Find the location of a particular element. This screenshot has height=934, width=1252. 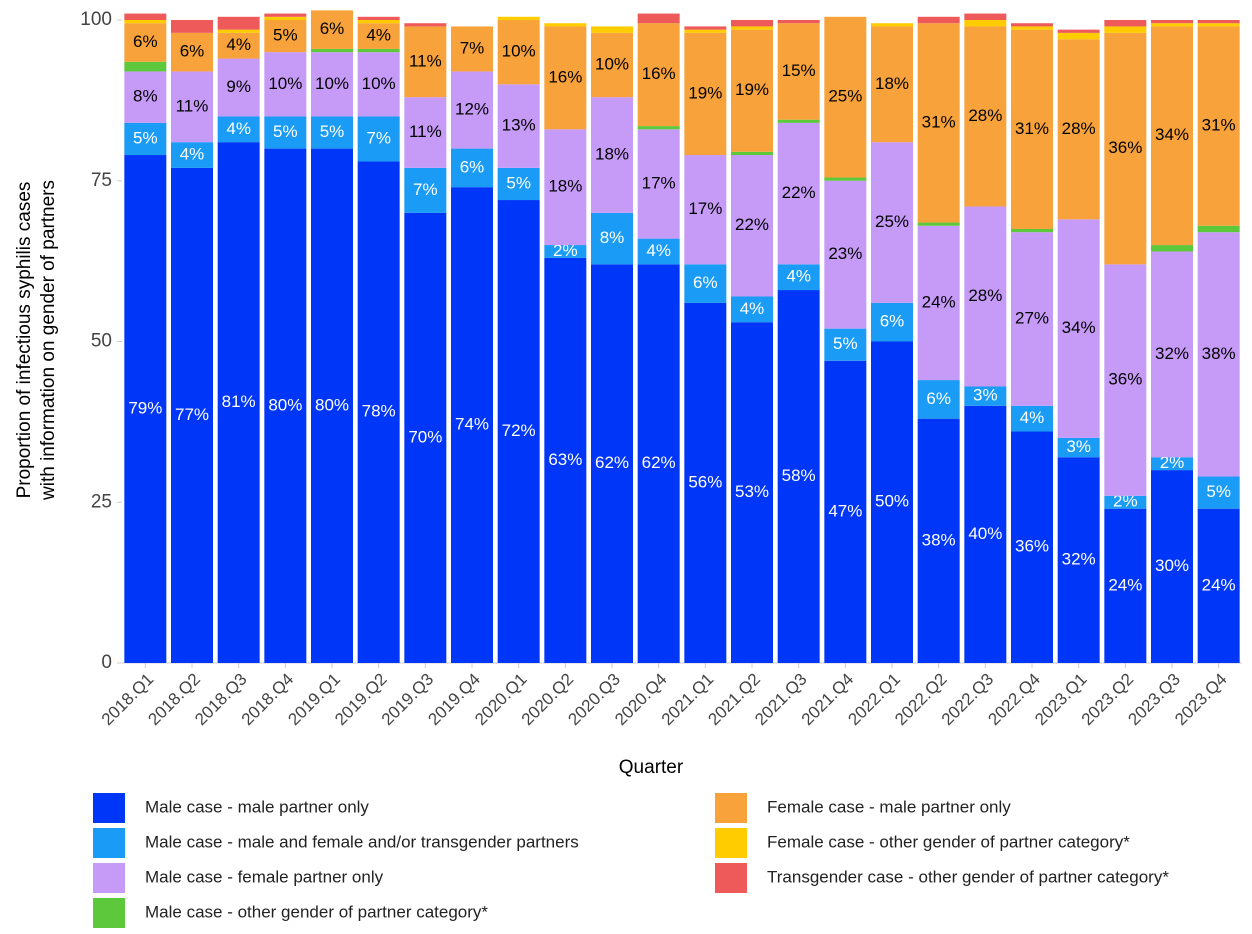

y-tick-label: 100 is located at coordinates (96, 19).